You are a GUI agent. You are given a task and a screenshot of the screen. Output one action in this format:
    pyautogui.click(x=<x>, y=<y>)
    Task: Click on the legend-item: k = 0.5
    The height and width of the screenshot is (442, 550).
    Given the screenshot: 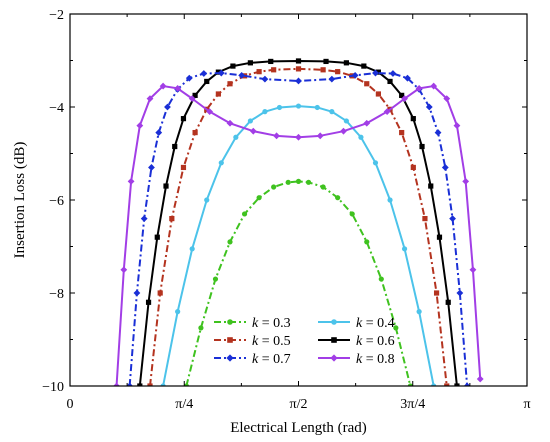 What is the action you would take?
    pyautogui.click(x=252, y=341)
    